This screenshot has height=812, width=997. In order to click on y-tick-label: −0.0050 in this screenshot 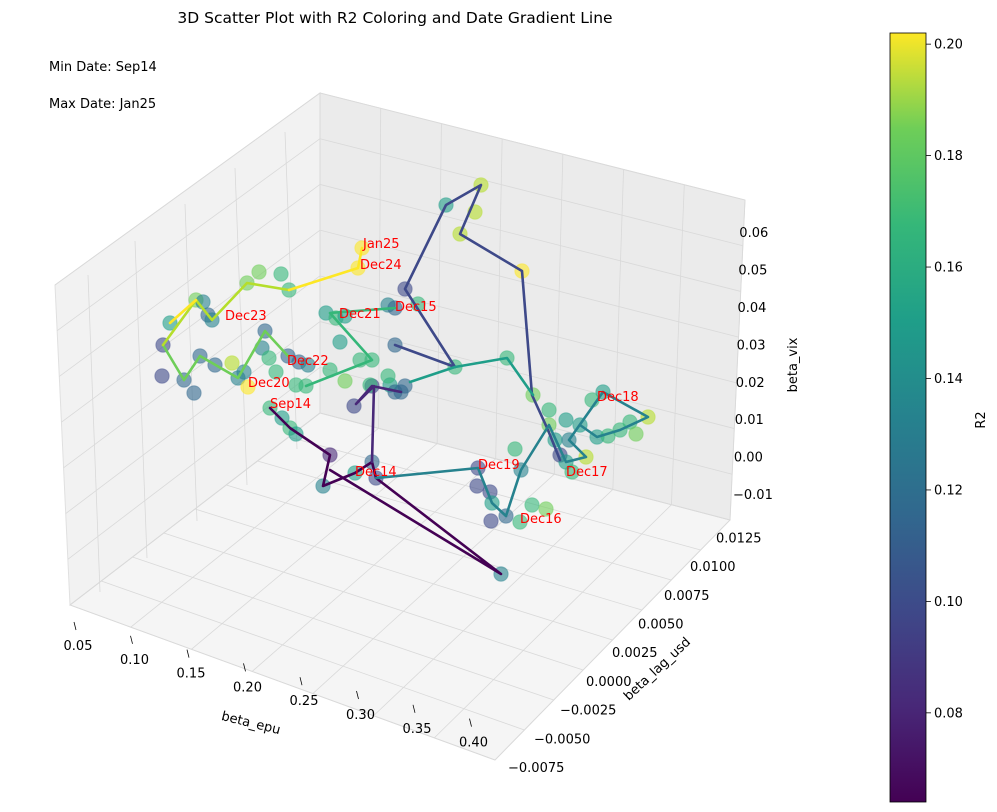, I will do `click(562, 739)`.